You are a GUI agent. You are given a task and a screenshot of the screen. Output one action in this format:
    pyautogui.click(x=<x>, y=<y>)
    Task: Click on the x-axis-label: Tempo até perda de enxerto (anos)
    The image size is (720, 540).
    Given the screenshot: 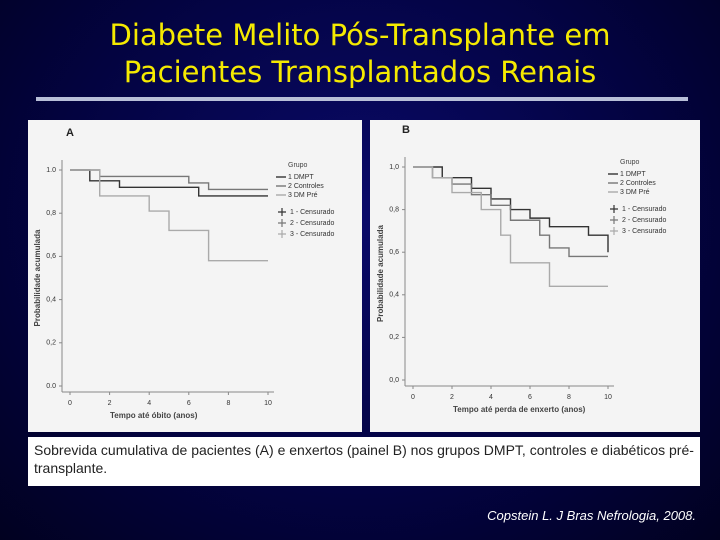 What is the action you would take?
    pyautogui.click(x=519, y=409)
    